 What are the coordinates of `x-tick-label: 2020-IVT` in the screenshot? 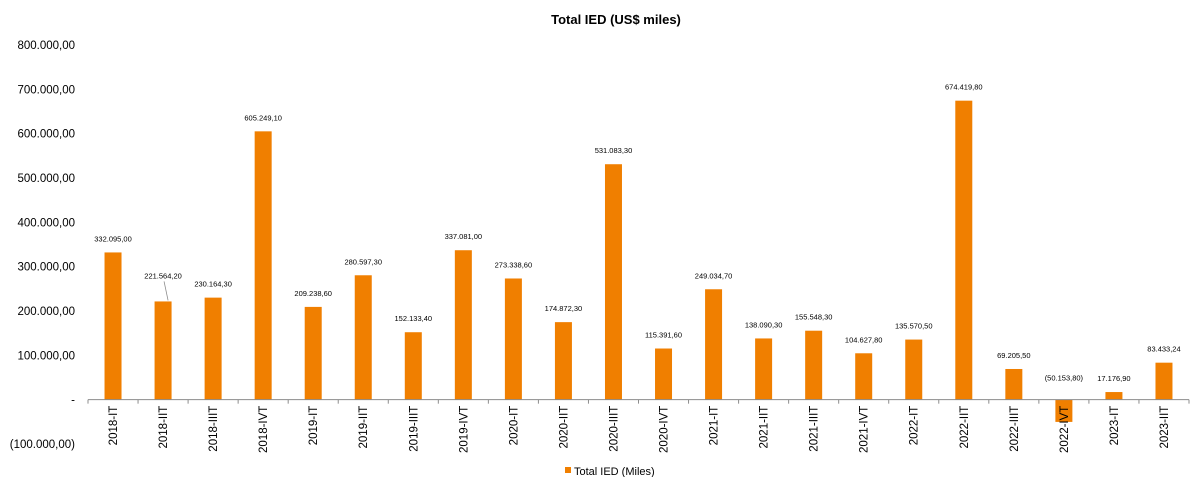 It's located at (665, 429).